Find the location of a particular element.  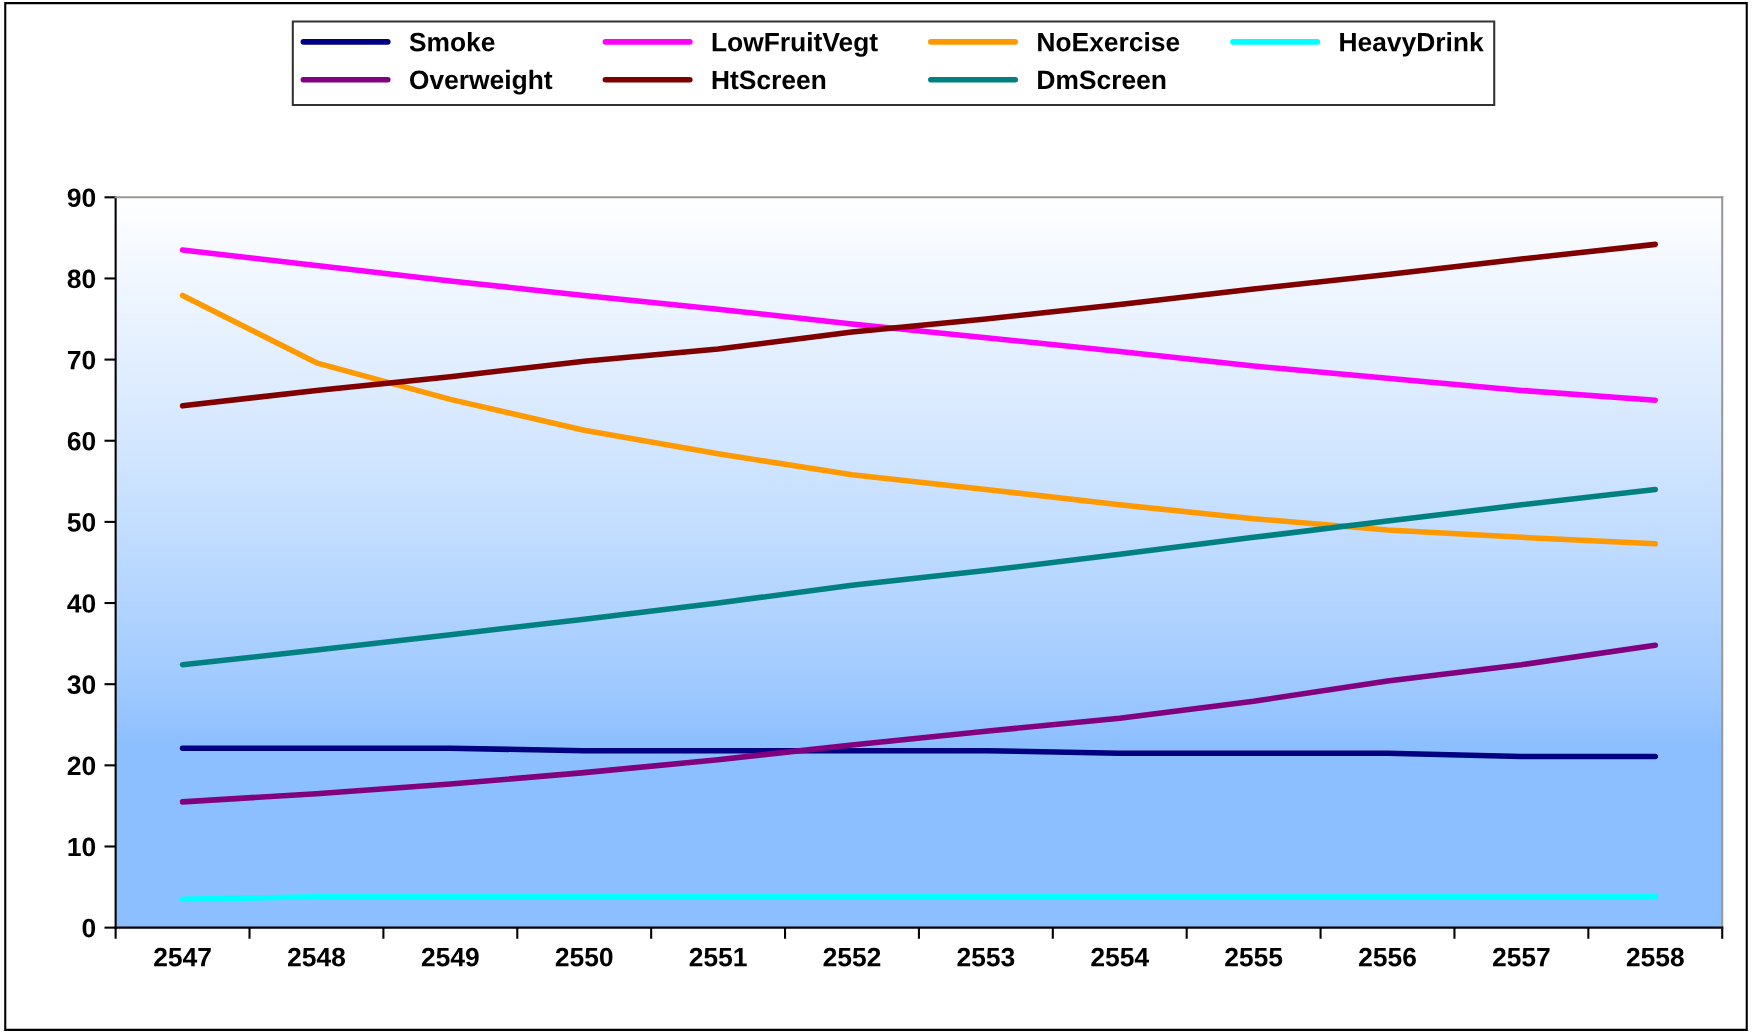

legend-label: HtScreen is located at coordinates (769, 80).